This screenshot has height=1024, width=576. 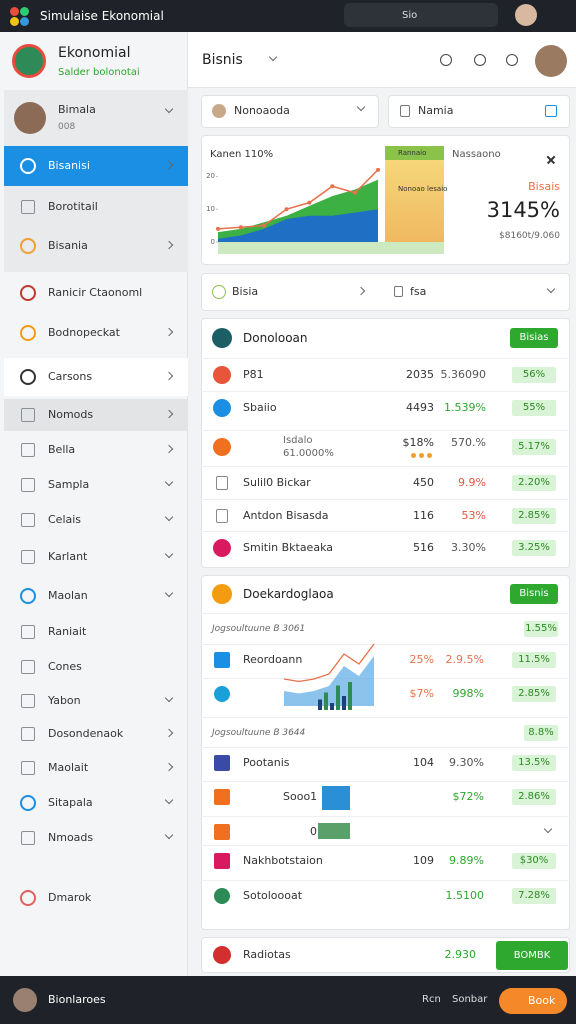 I want to click on filter-text: fsa, so click(x=418, y=291).